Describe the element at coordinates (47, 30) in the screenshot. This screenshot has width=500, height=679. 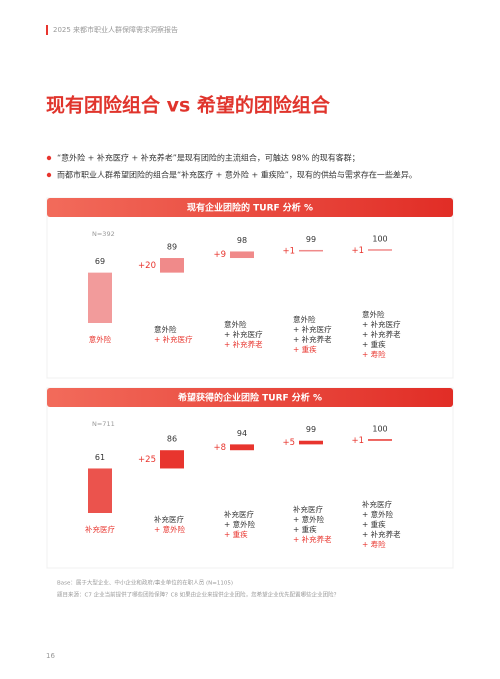
I see `header-mark` at that location.